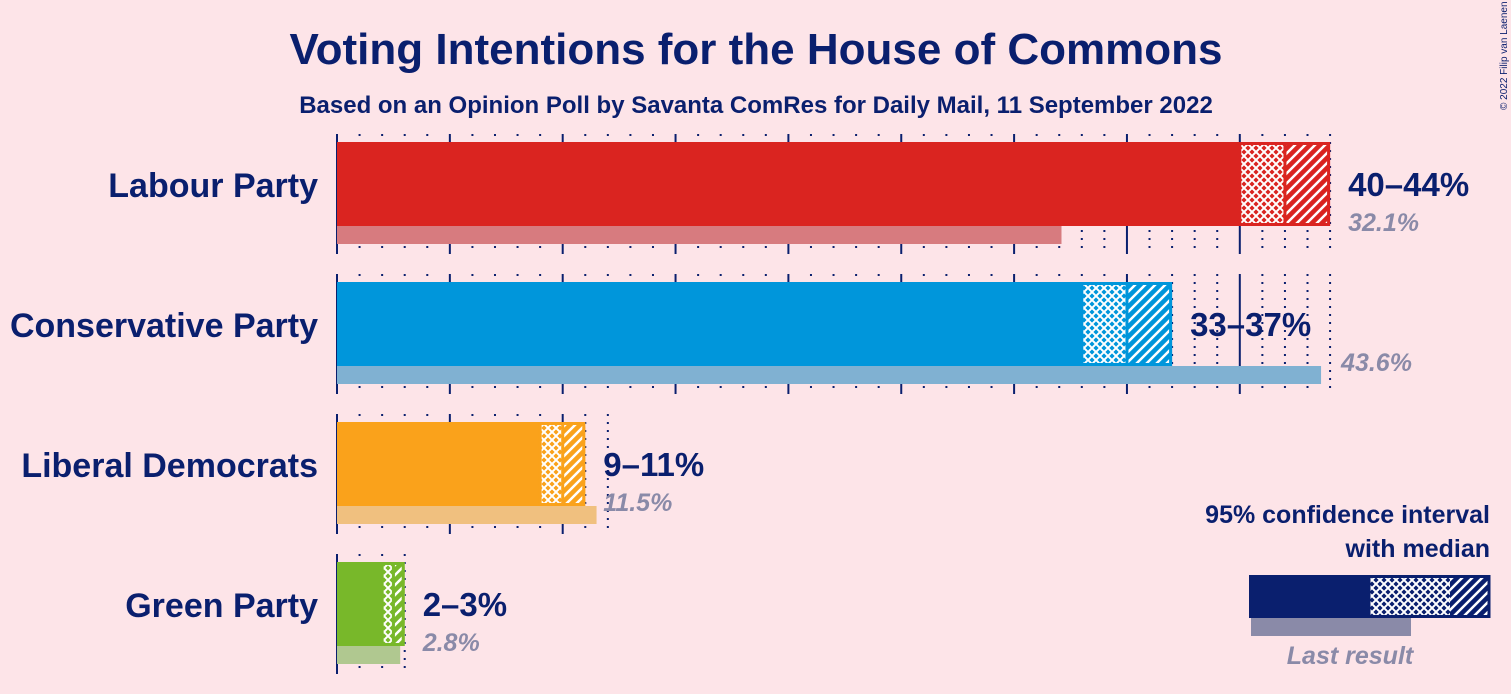  Describe the element at coordinates (451, 643) in the screenshot. I see `last-label-green-party: 2.8%` at that location.